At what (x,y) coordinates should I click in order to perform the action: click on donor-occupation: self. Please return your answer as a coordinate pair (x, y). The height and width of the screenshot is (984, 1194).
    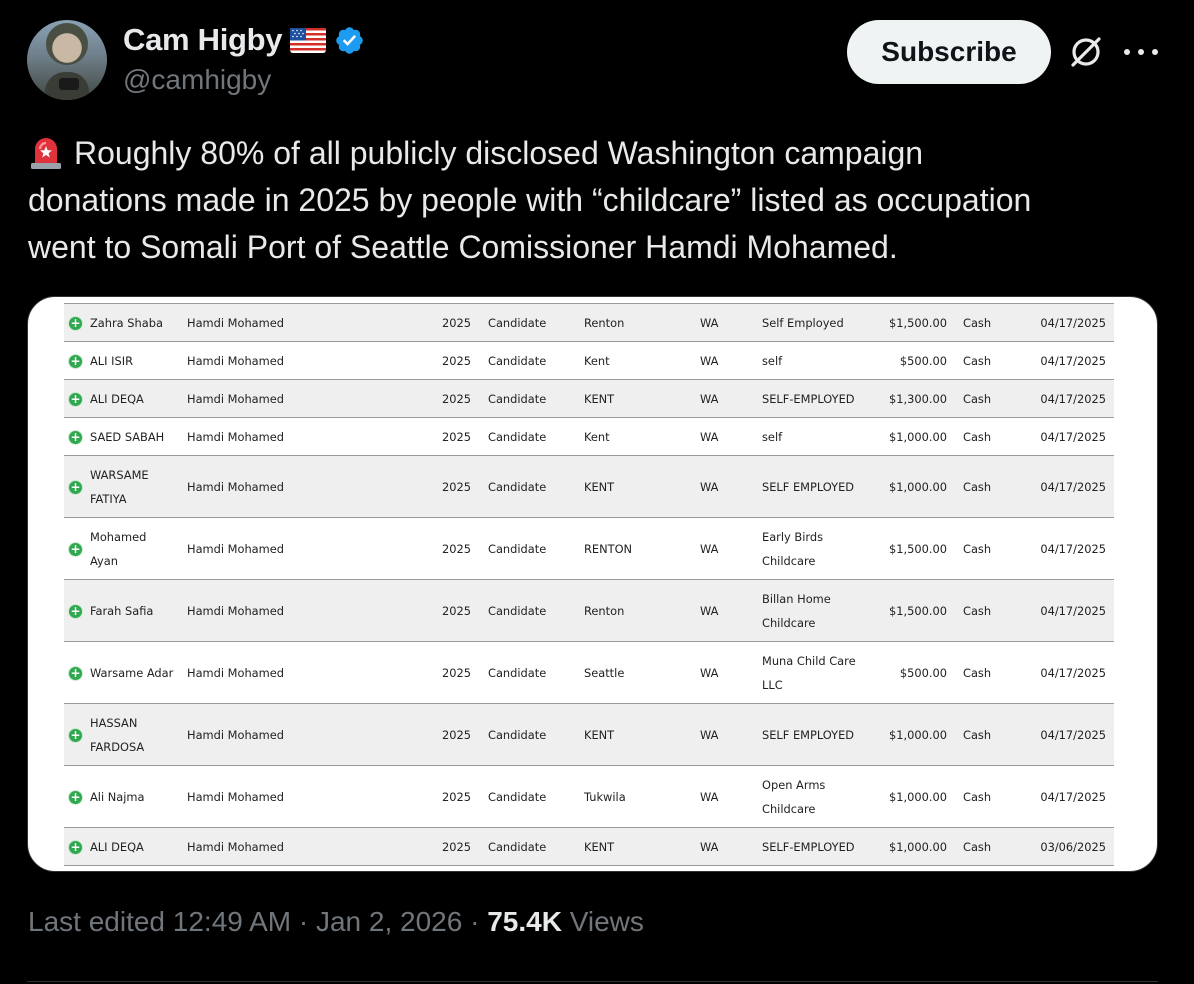
    Looking at the image, I should click on (821, 360).